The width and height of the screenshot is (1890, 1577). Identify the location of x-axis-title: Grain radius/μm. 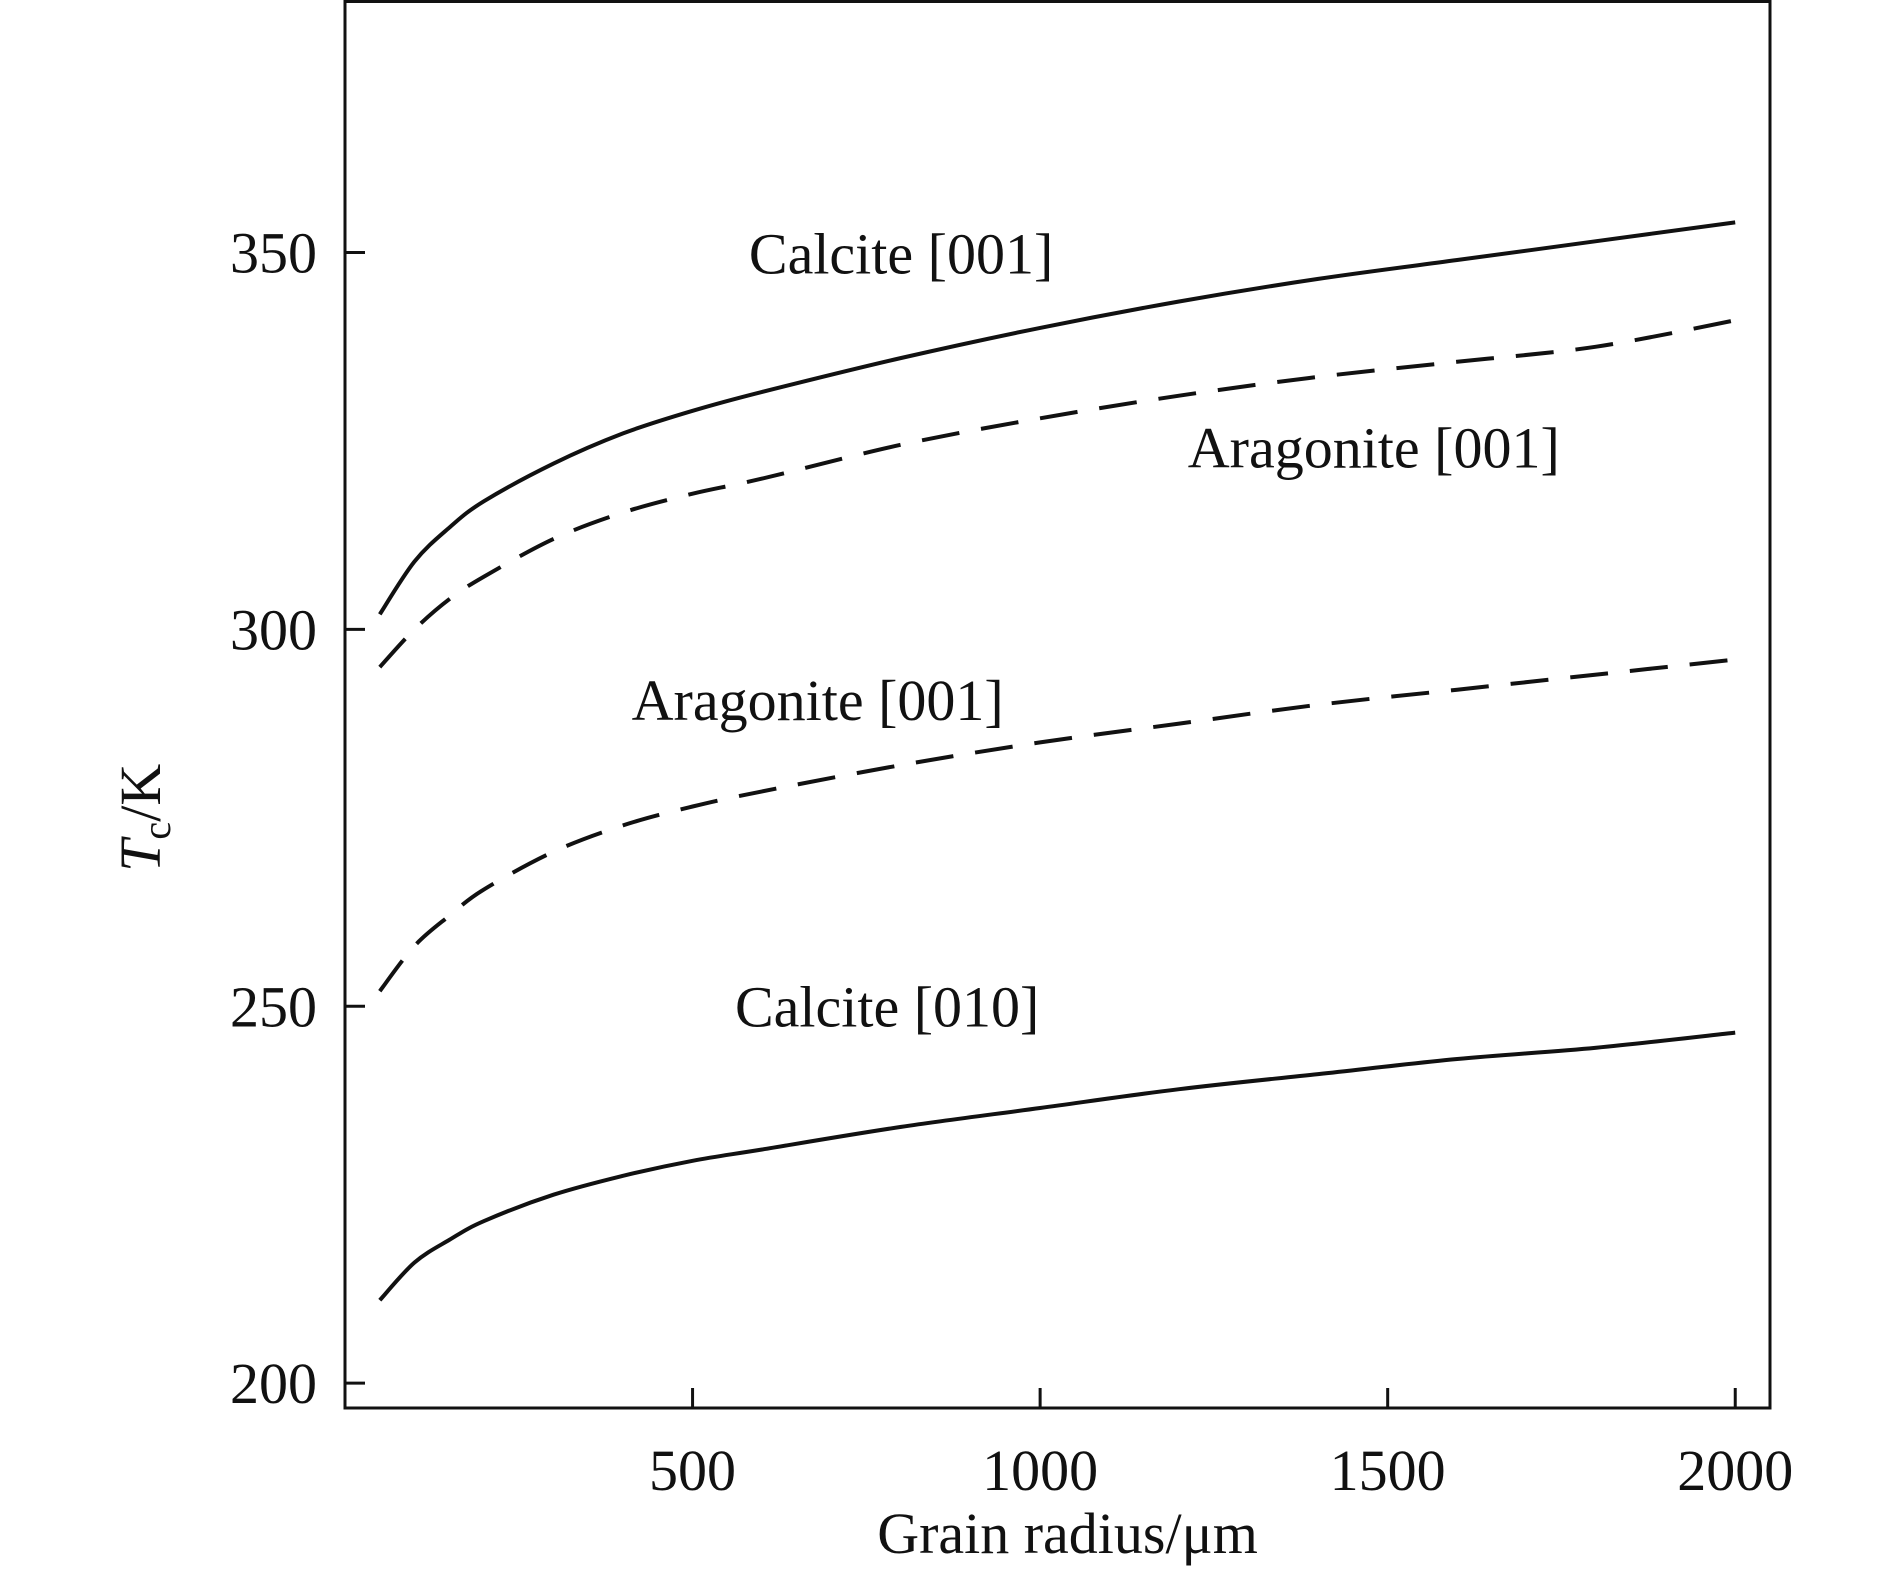
(1067, 1533).